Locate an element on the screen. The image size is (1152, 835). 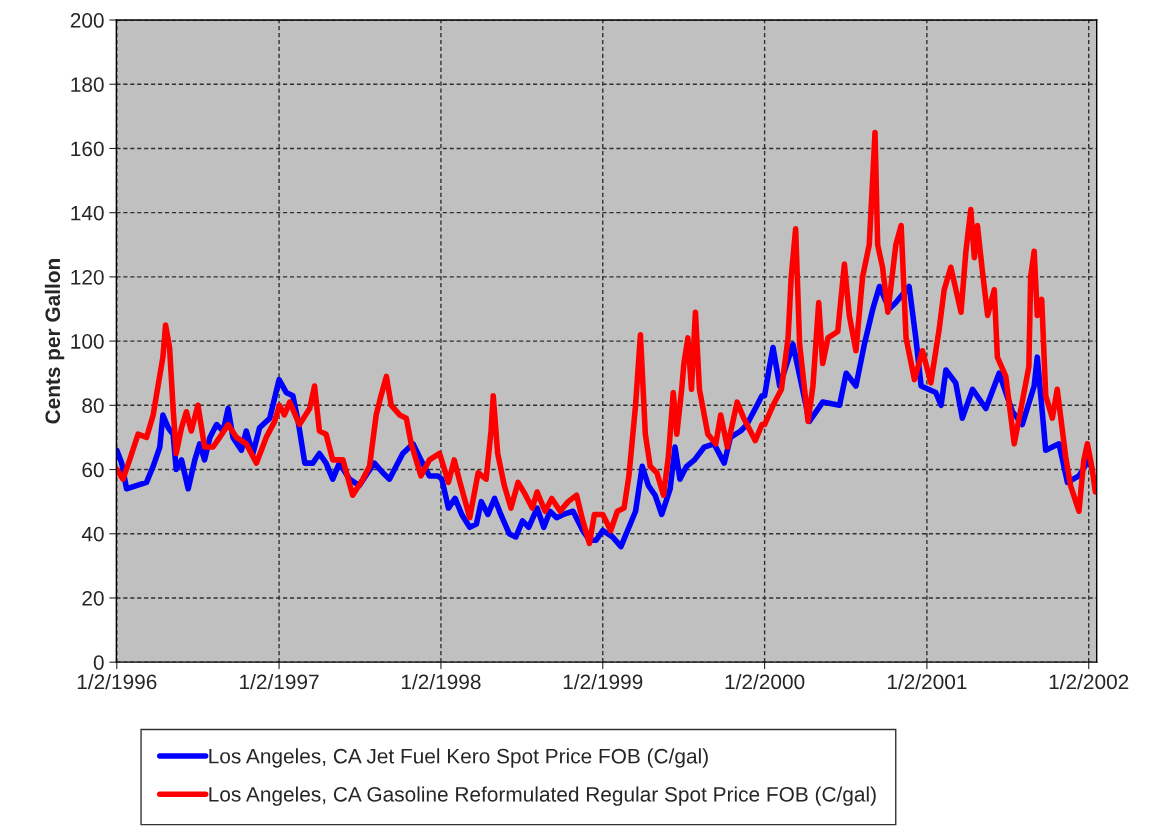
y-tick-label: 60 is located at coordinates (93, 470).